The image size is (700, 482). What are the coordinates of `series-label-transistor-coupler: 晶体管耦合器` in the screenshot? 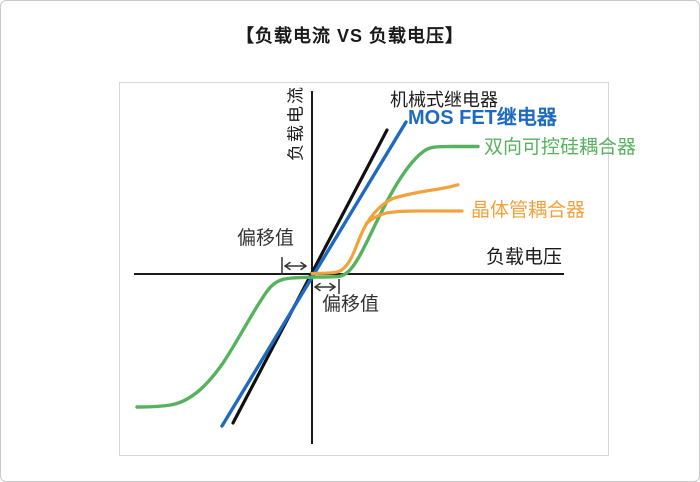 It's located at (528, 210).